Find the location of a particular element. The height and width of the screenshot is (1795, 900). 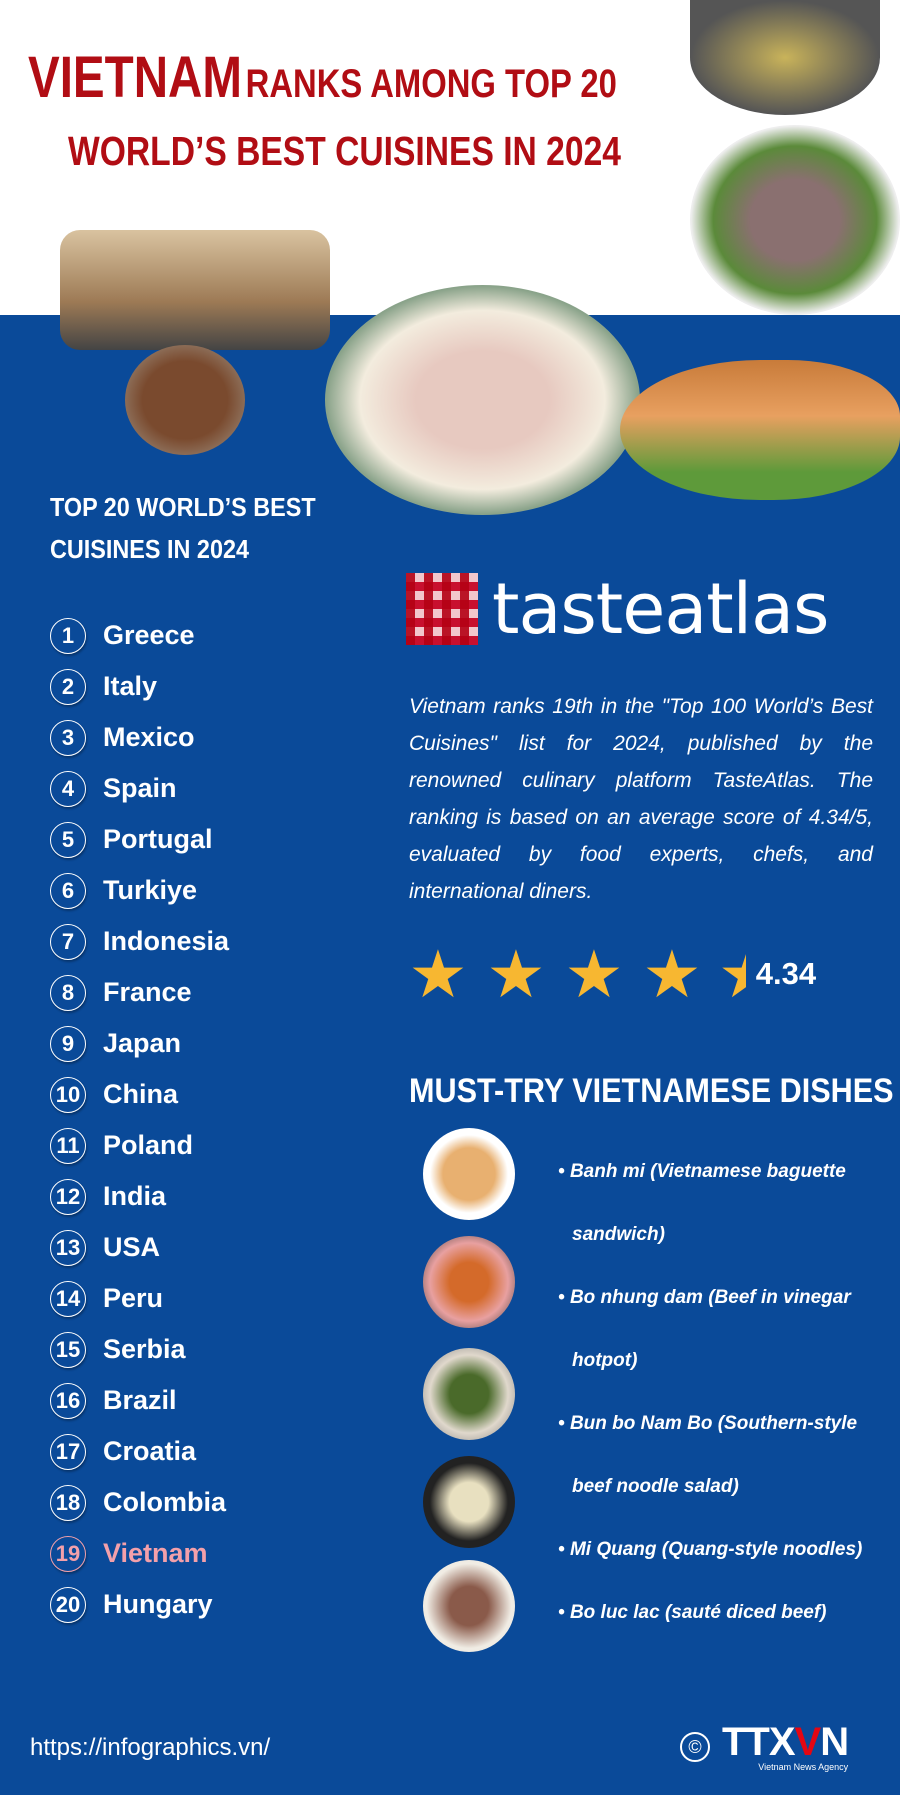

ranking-item: 6 Turkiye is located at coordinates (139, 890).